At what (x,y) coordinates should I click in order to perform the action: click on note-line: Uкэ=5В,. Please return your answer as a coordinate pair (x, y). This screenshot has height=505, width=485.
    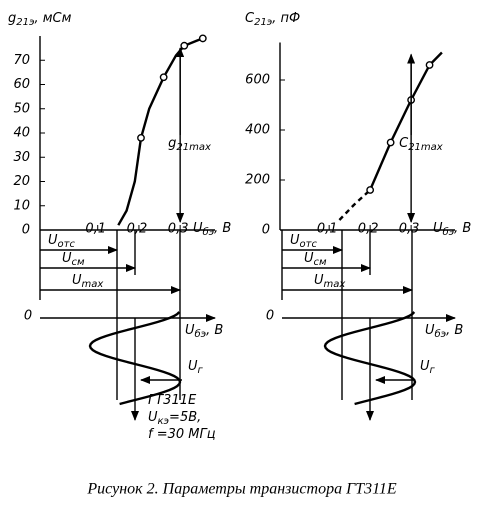
    Looking at the image, I should click on (174, 419).